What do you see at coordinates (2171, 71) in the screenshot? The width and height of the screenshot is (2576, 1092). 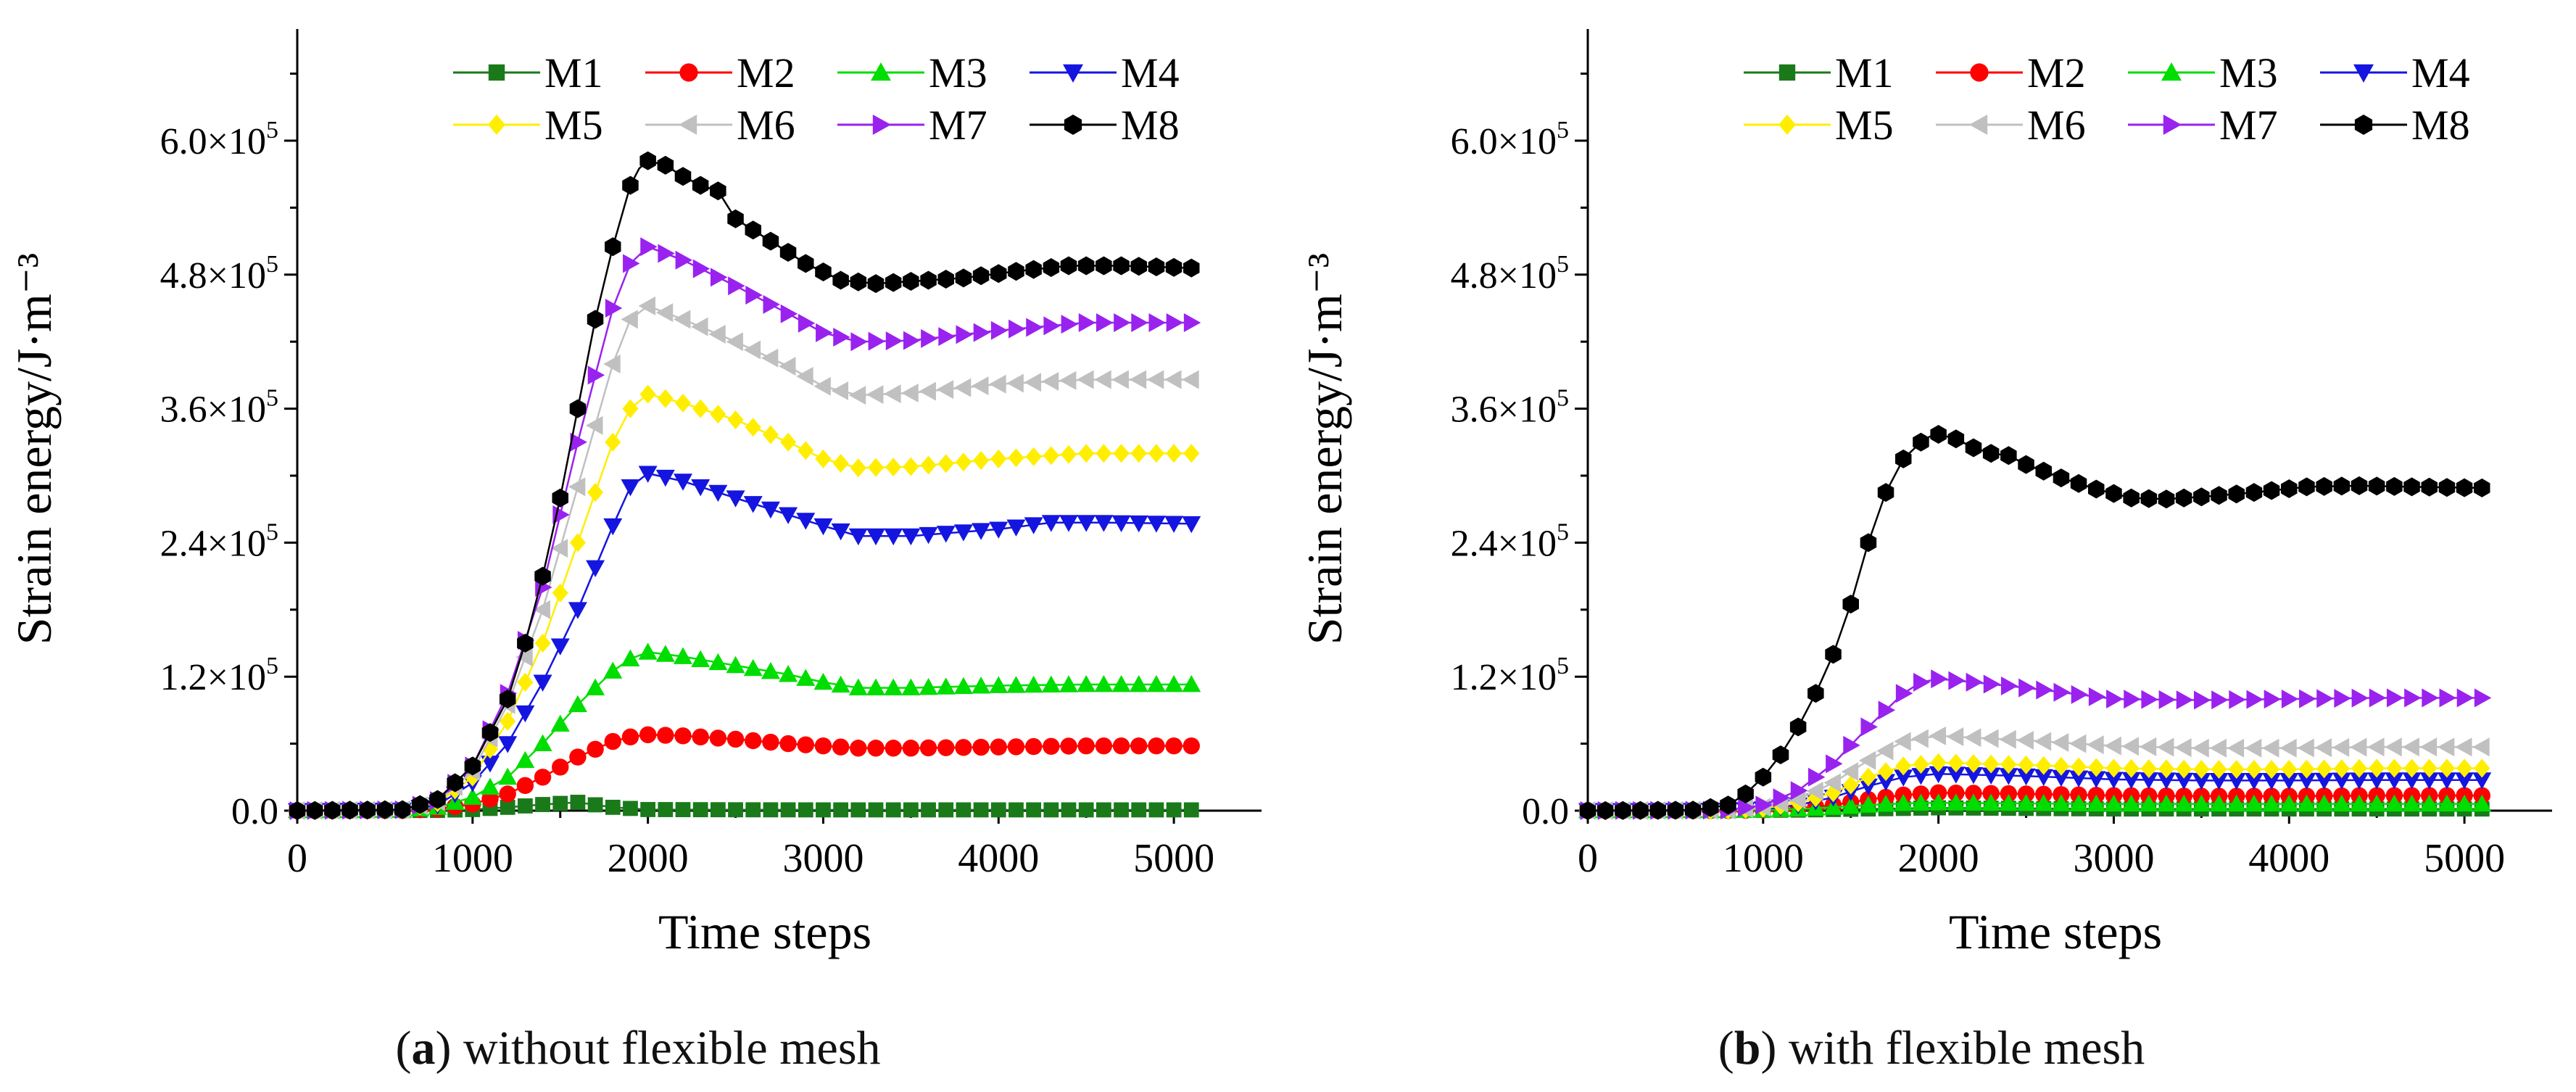 I see `legend-marker-M3` at bounding box center [2171, 71].